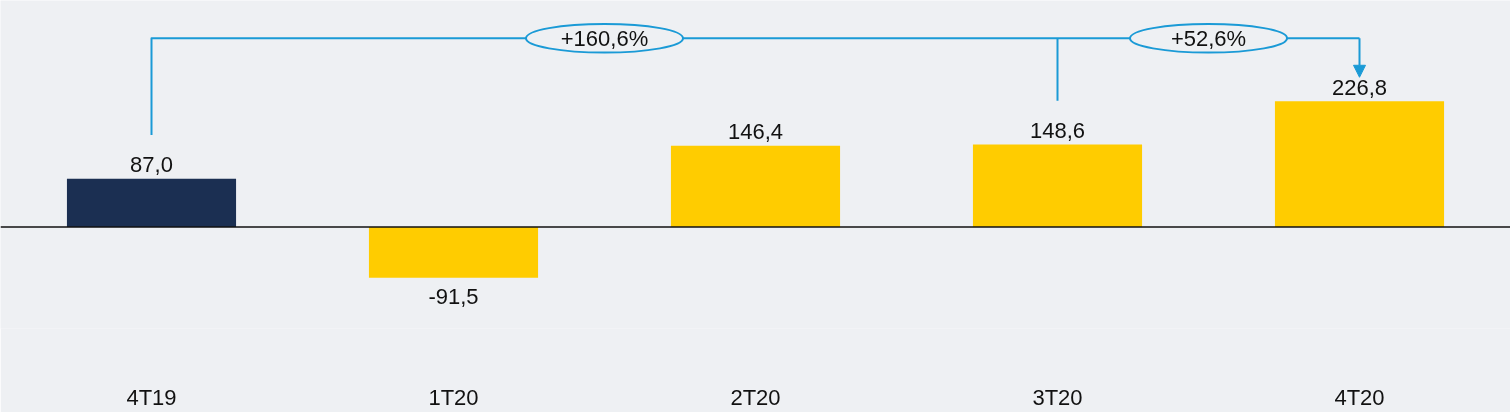 This screenshot has height=412, width=1510. I want to click on data-label: -91,5, so click(453, 296).